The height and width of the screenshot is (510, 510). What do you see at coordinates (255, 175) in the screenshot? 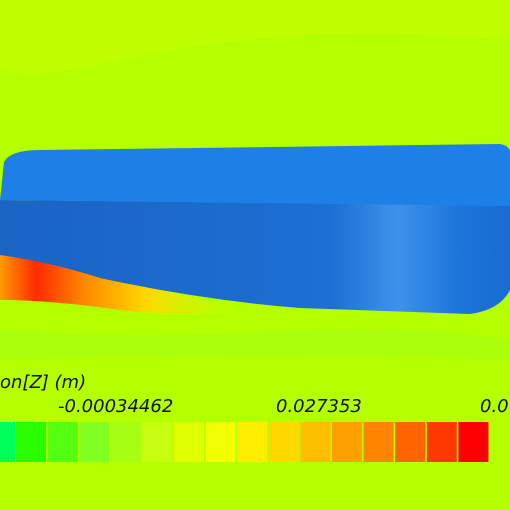
I see `hull-deck` at bounding box center [255, 175].